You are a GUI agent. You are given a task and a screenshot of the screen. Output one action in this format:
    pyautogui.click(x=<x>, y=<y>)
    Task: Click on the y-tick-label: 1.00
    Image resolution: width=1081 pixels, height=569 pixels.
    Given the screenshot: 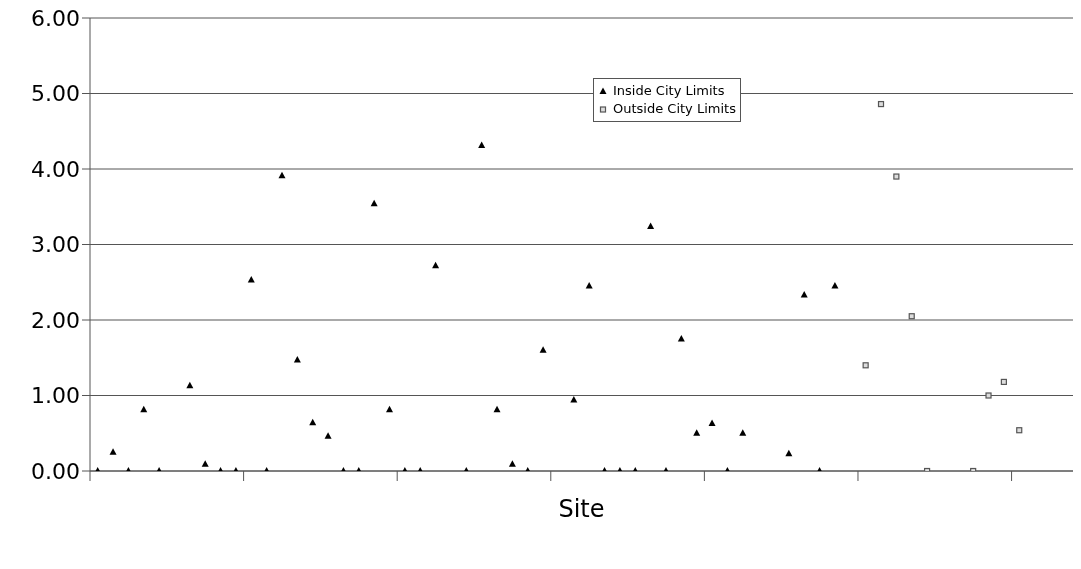 What is the action you would take?
    pyautogui.click(x=55, y=396)
    